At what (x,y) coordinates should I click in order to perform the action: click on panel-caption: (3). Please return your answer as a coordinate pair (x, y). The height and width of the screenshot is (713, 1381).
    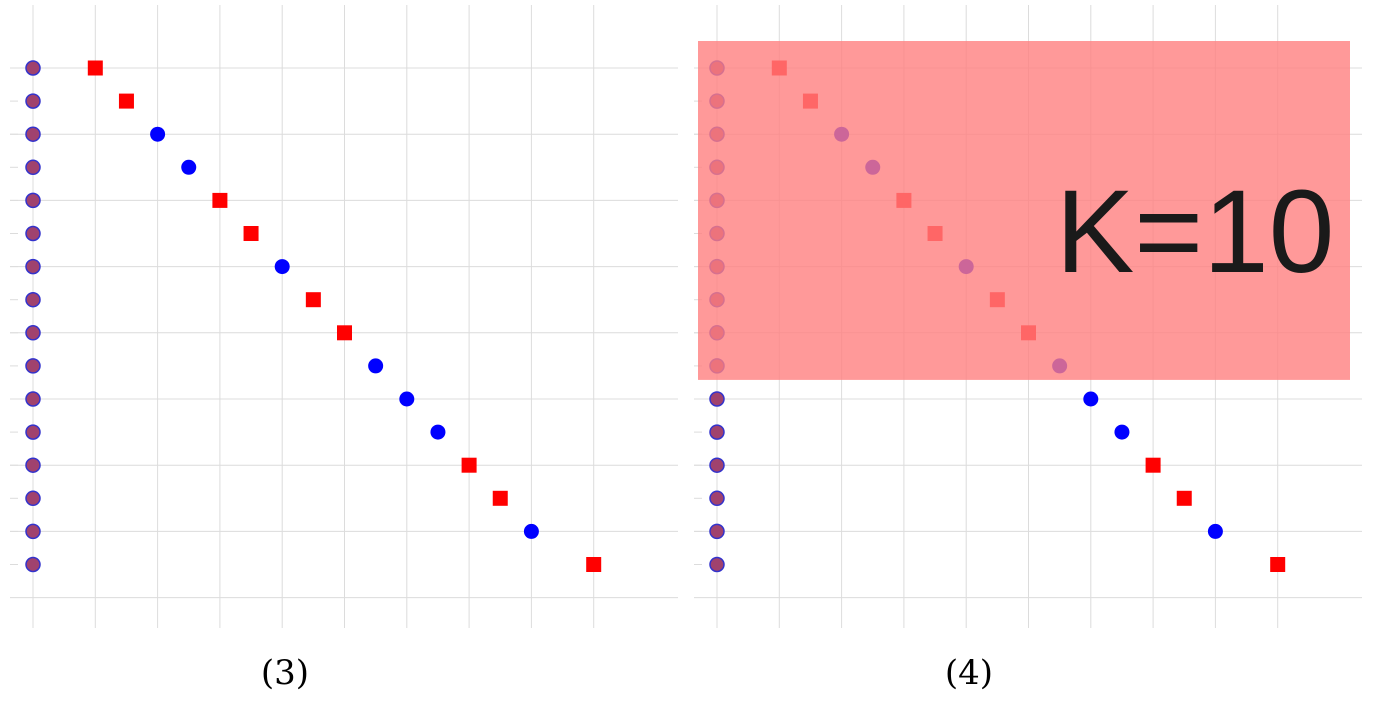
    Looking at the image, I should click on (285, 673).